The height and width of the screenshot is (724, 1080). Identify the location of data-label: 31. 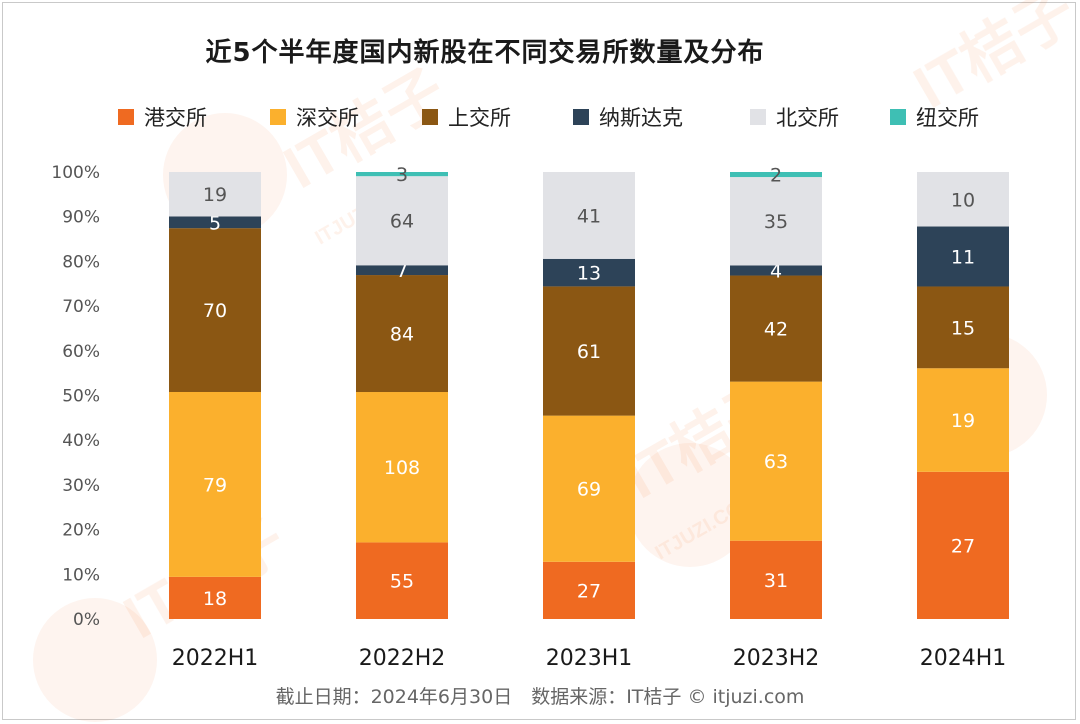
(776, 581).